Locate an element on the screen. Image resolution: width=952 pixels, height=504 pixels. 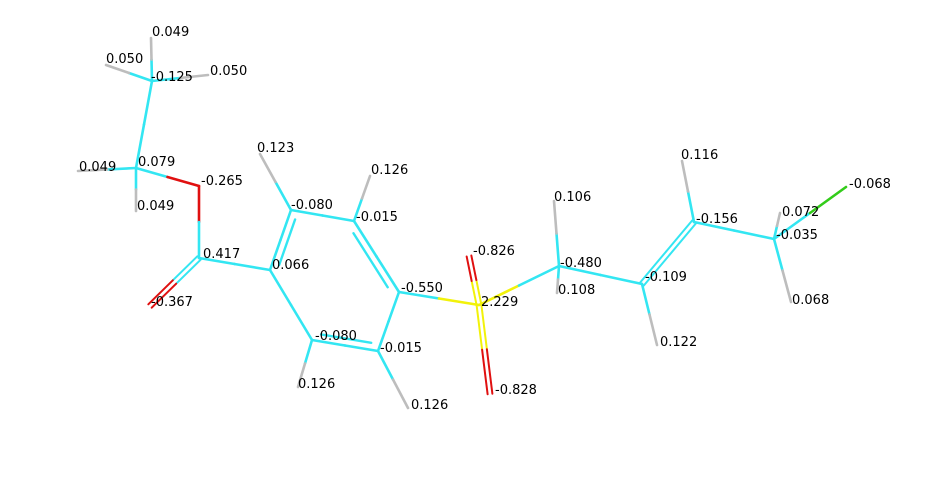
charge-label: 2.229 is located at coordinates (499, 302).